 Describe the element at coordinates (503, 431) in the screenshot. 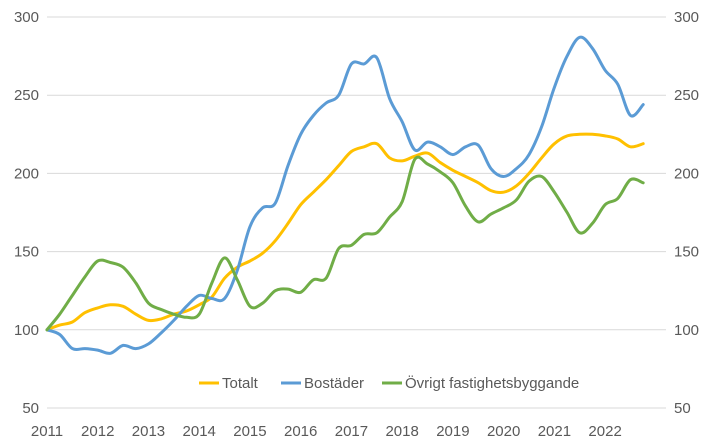

I see `x-tick-2020: 2020` at that location.